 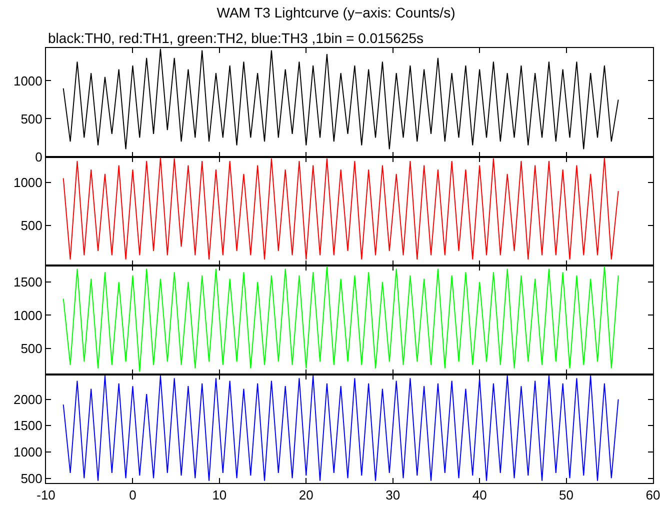 What do you see at coordinates (236, 38) in the screenshot?
I see `chart-subtitle: black:TH0, red:TH1, green:TH2, blue:TH3 ,1bin = 0.015625s` at bounding box center [236, 38].